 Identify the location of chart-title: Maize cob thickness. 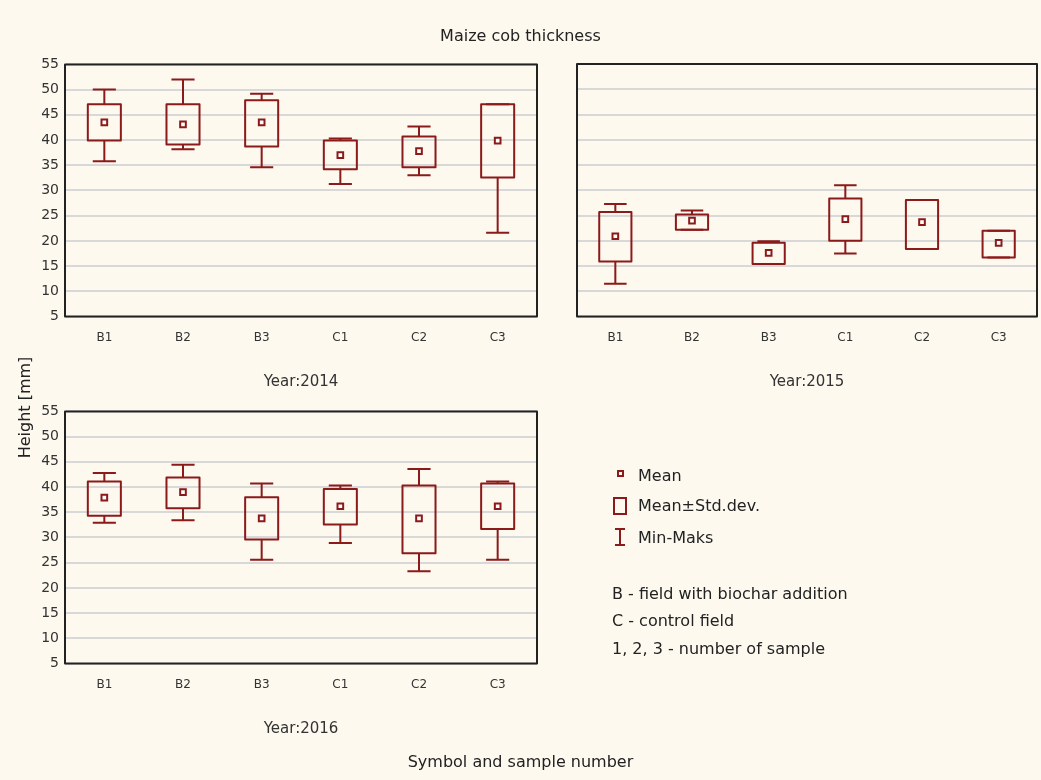
(520, 35).